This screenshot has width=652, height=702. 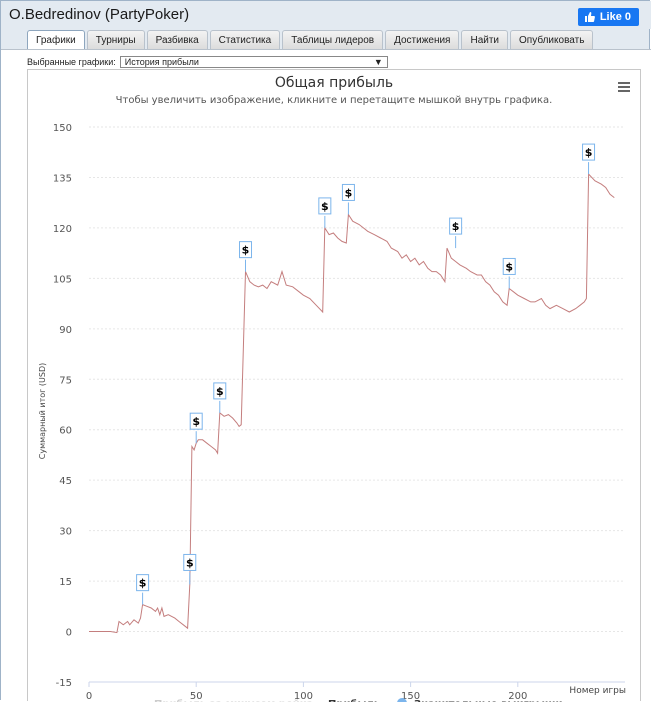 I want to click on tab-statistics: Статистика, so click(x=245, y=39).